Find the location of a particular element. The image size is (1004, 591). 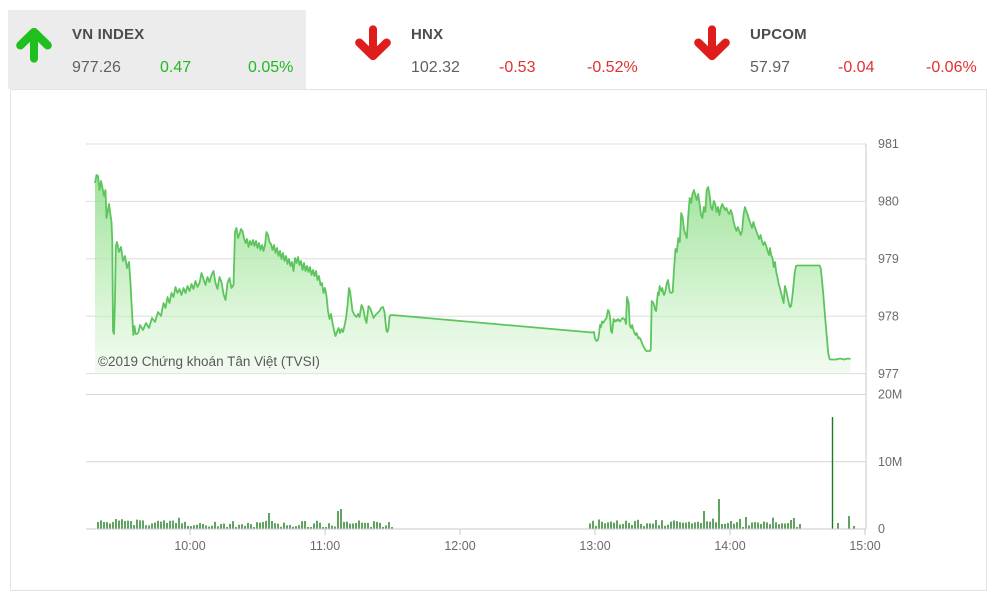

svg-text: 20M is located at coordinates (890, 395).